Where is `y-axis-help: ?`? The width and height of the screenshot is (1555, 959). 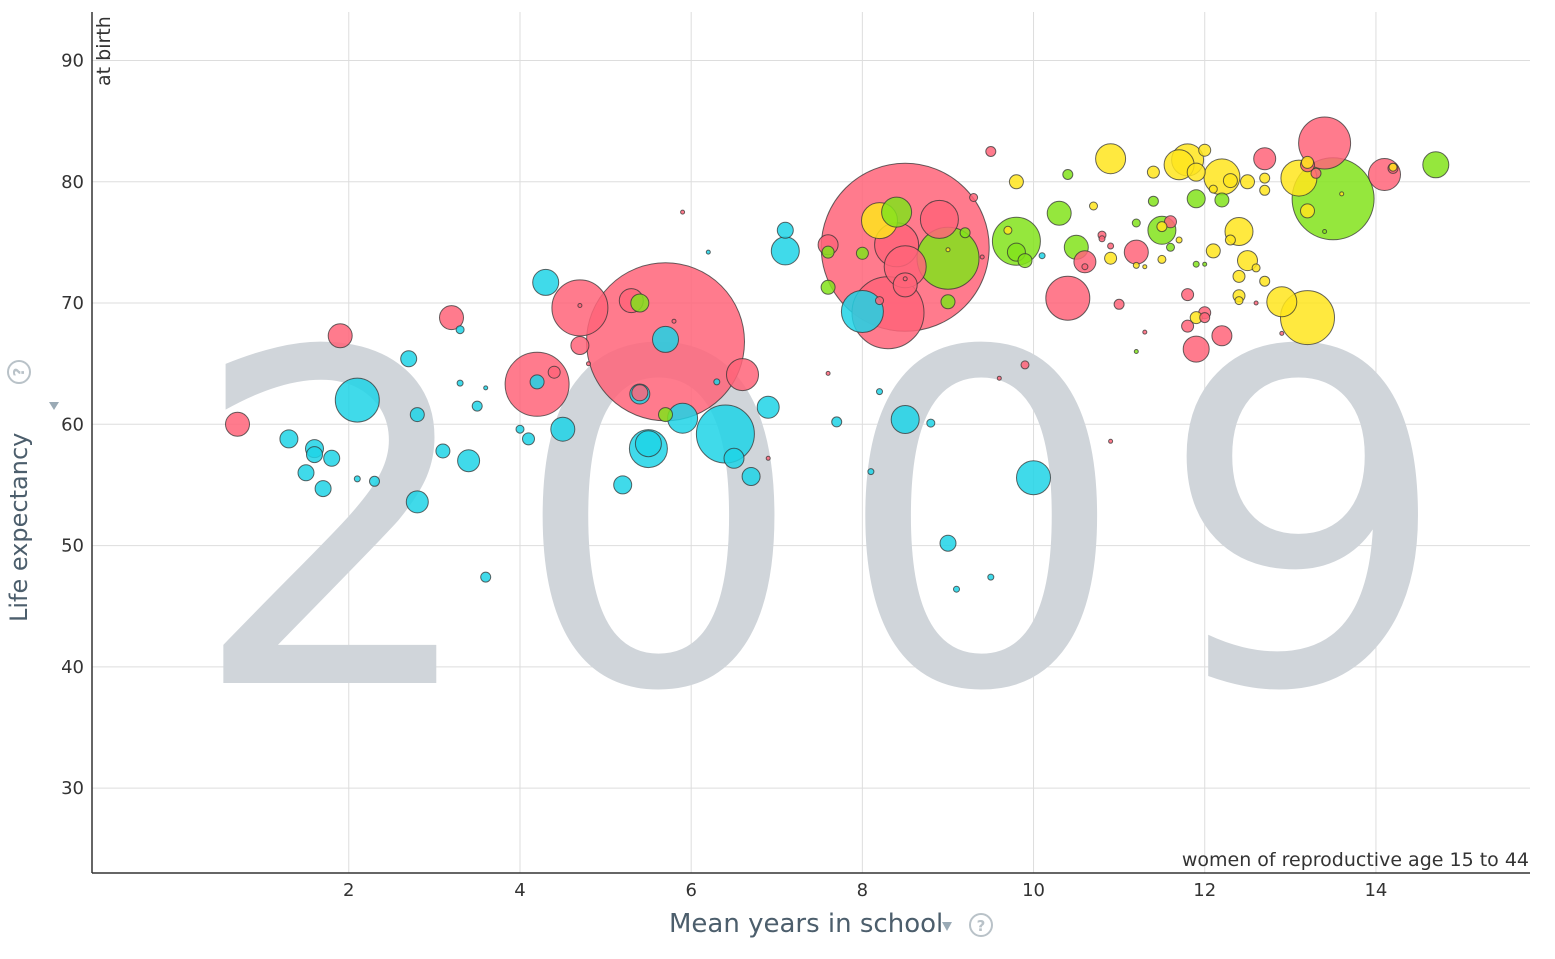
y-axis-help: ? is located at coordinates (19, 372).